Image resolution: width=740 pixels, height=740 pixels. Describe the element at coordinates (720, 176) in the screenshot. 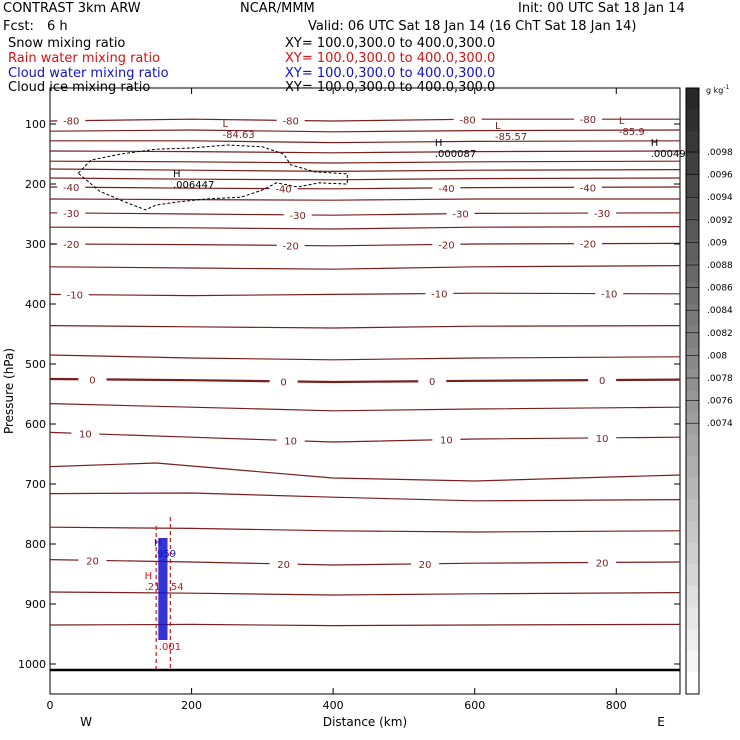

I see `colorbar-tick-label: .0096` at that location.